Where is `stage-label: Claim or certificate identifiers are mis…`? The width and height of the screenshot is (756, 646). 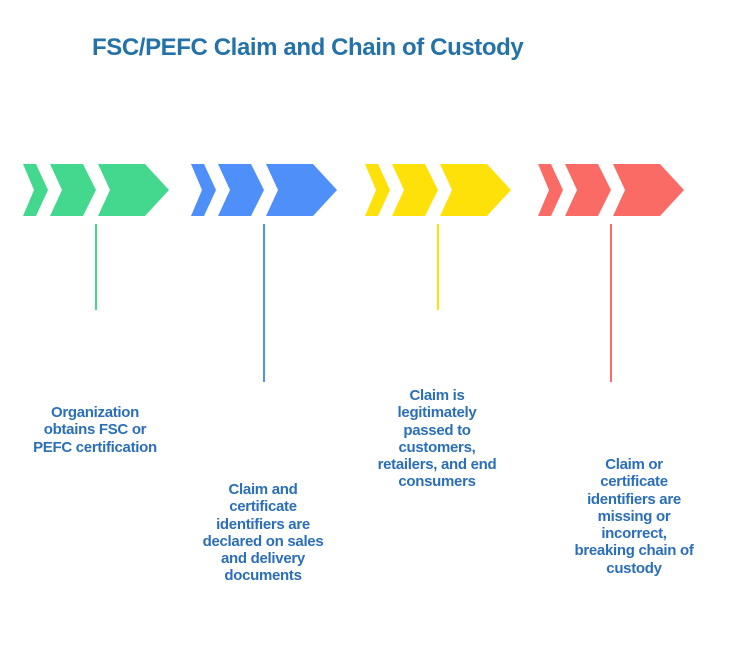 stage-label: Claim or certificate identifiers are mis… is located at coordinates (634, 516).